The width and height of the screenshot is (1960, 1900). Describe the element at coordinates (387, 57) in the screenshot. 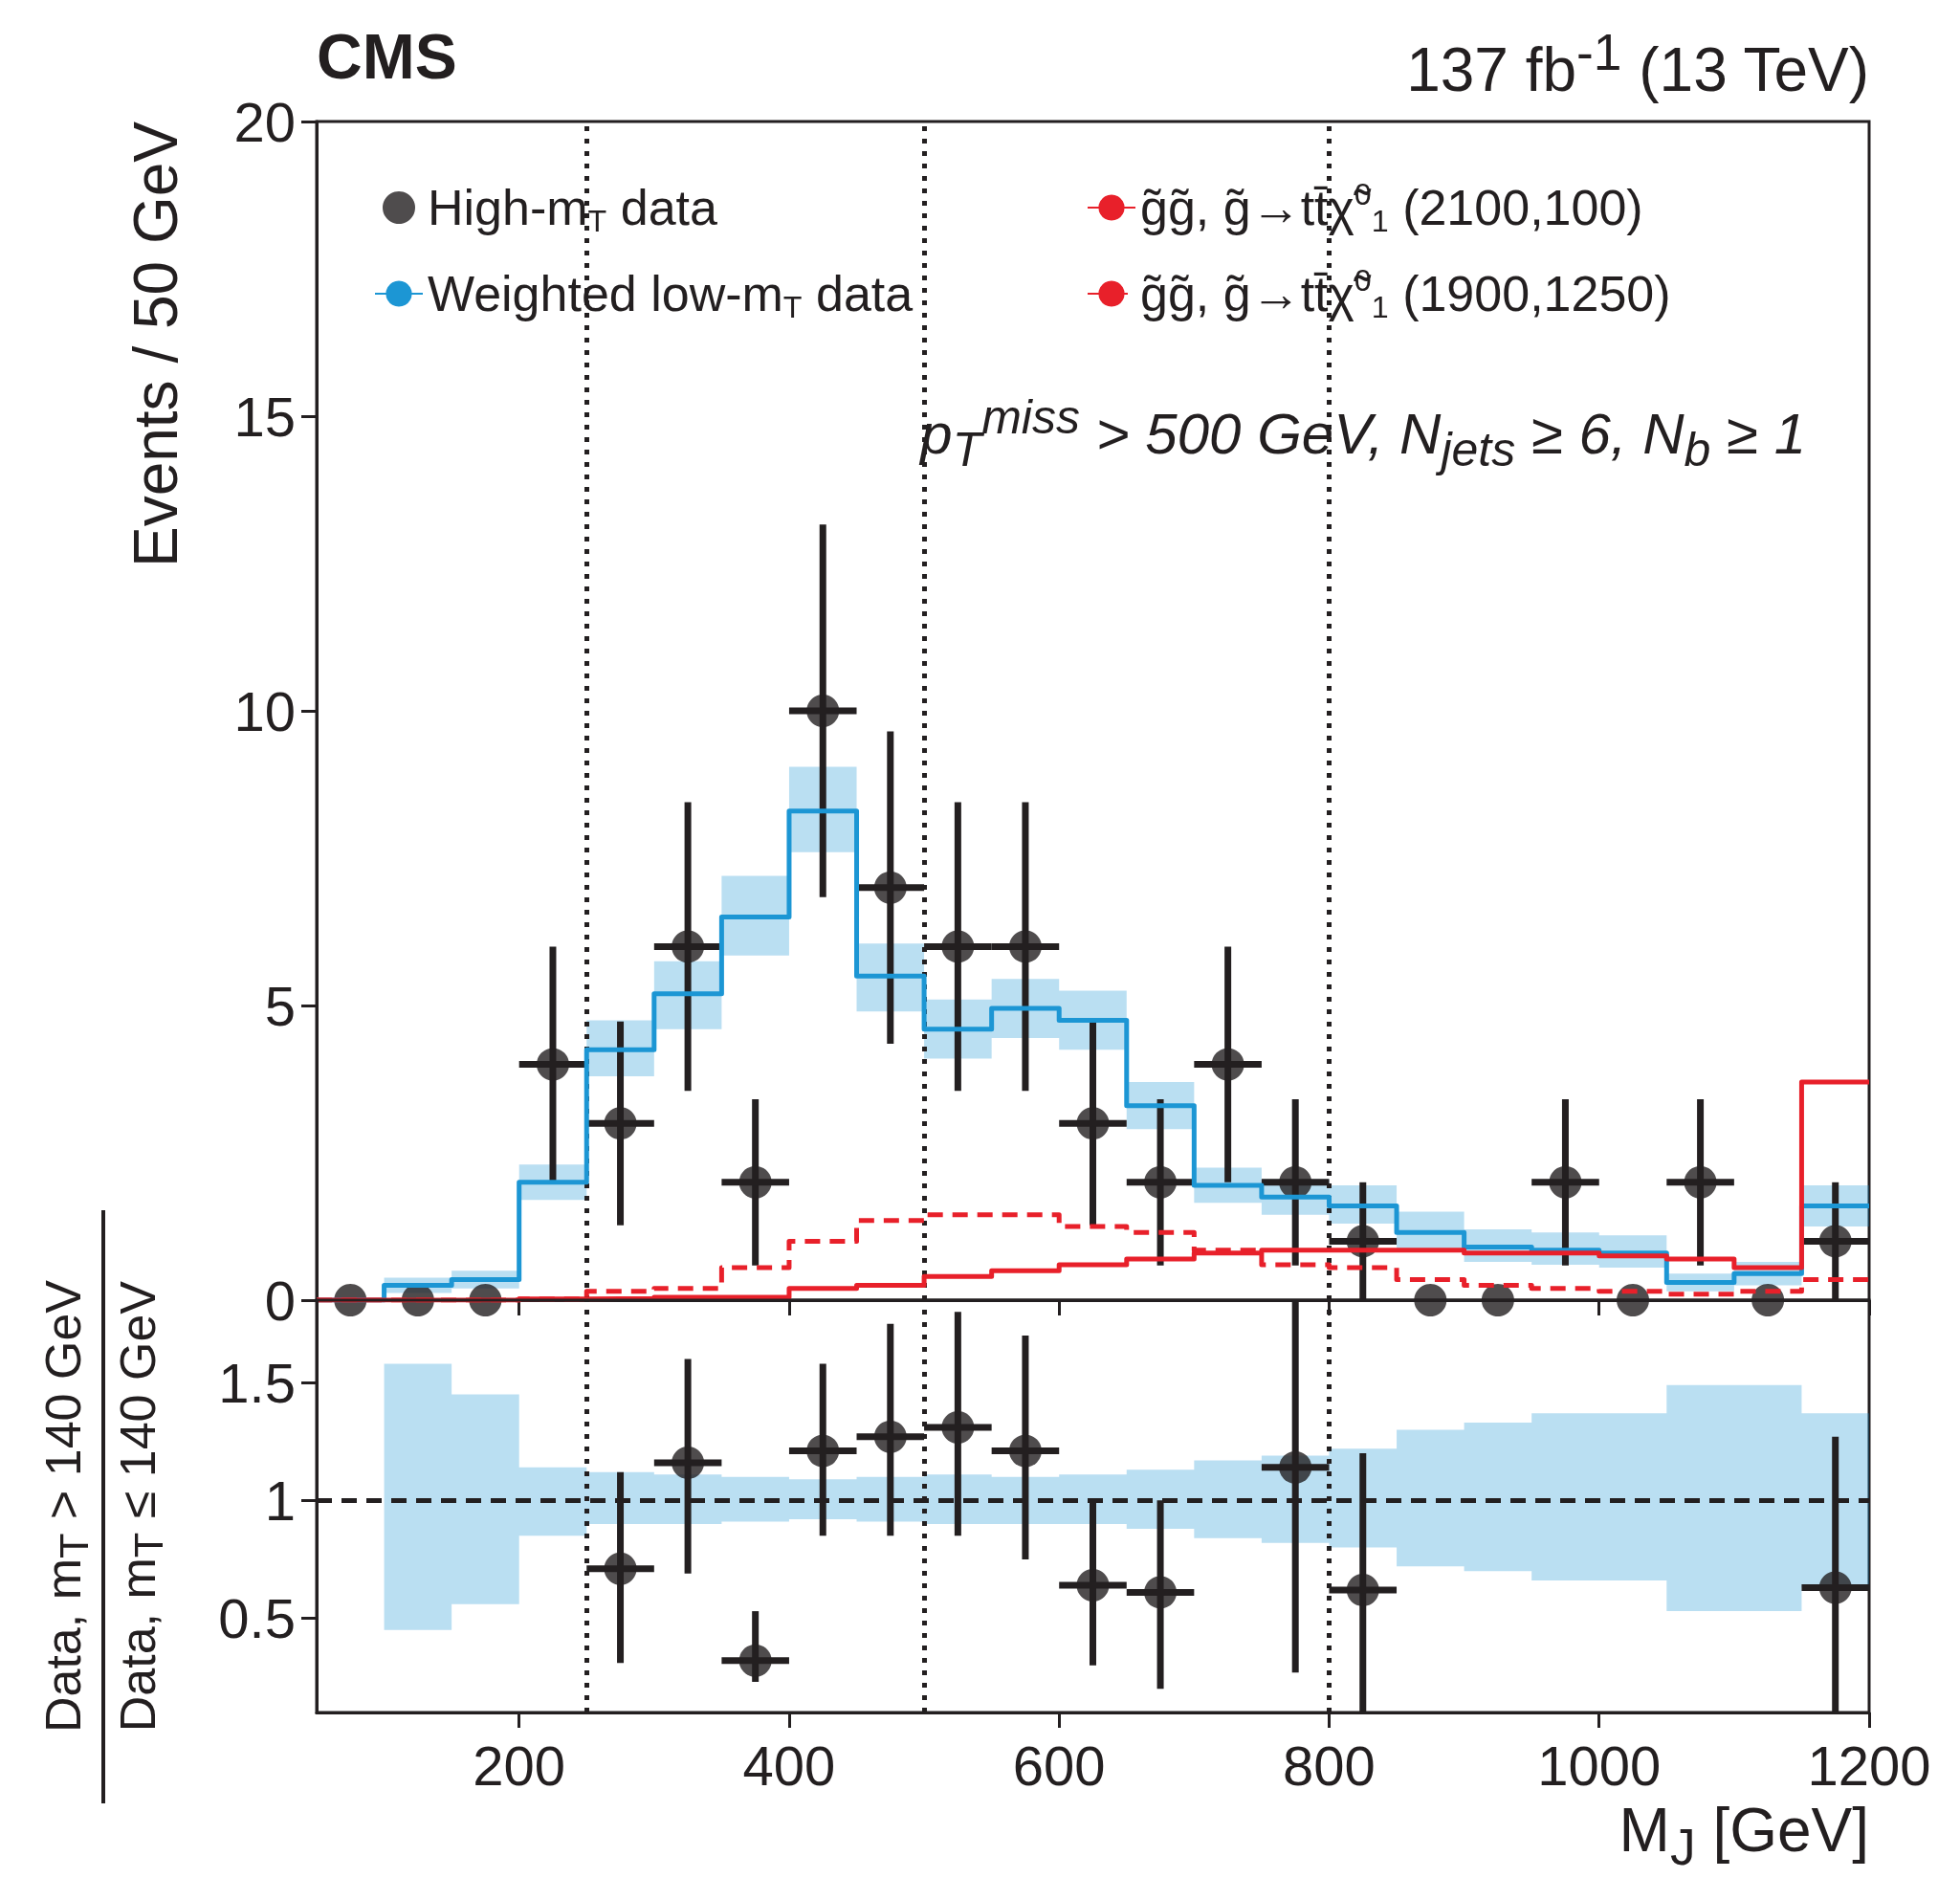

I see `chart-title: CMS` at that location.